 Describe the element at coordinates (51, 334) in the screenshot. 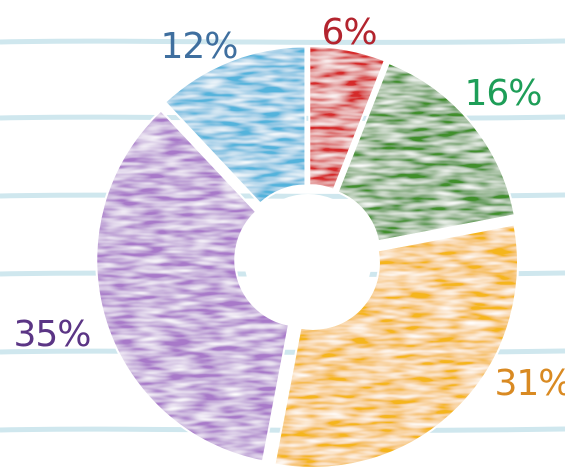

I see `slice-percent-label: 35%` at that location.